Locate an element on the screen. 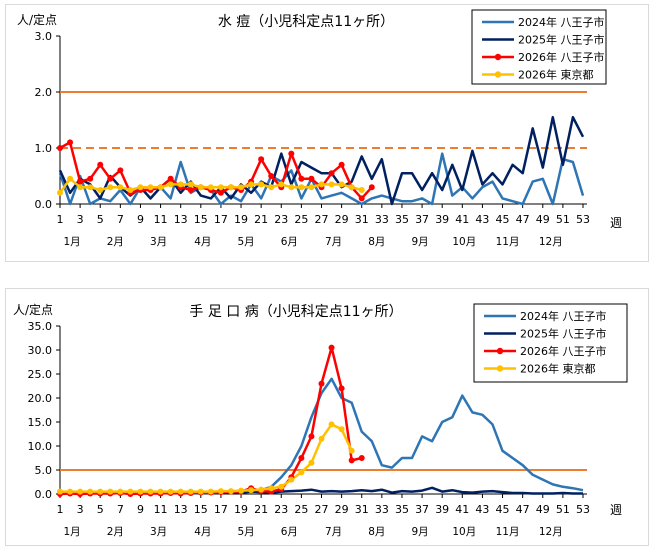 The image size is (654, 550). y-tick-label: 10.0 is located at coordinates (40, 446).